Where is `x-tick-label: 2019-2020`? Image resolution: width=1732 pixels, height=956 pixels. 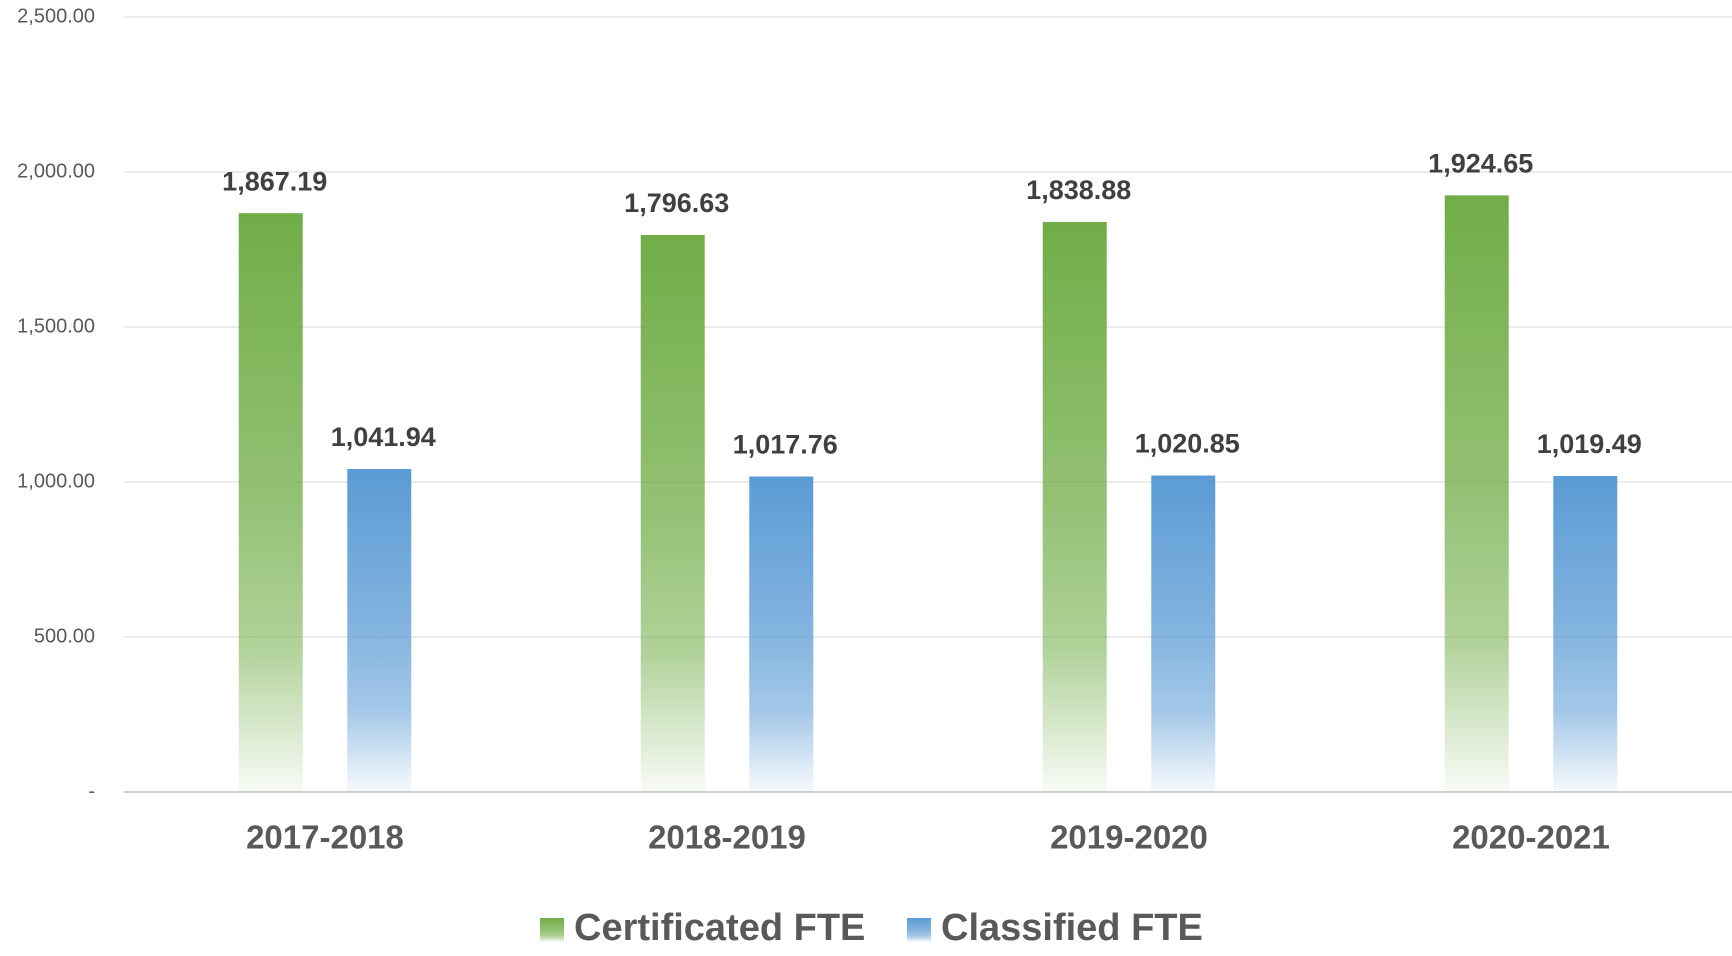
x-tick-label: 2019-2020 is located at coordinates (1129, 837).